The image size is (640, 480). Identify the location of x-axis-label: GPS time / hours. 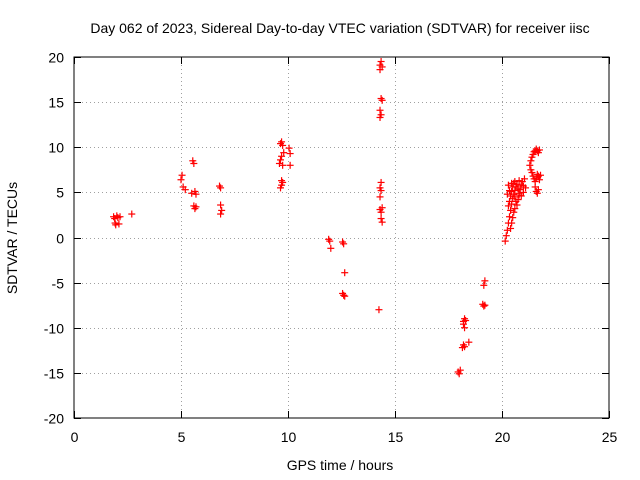
(340, 465).